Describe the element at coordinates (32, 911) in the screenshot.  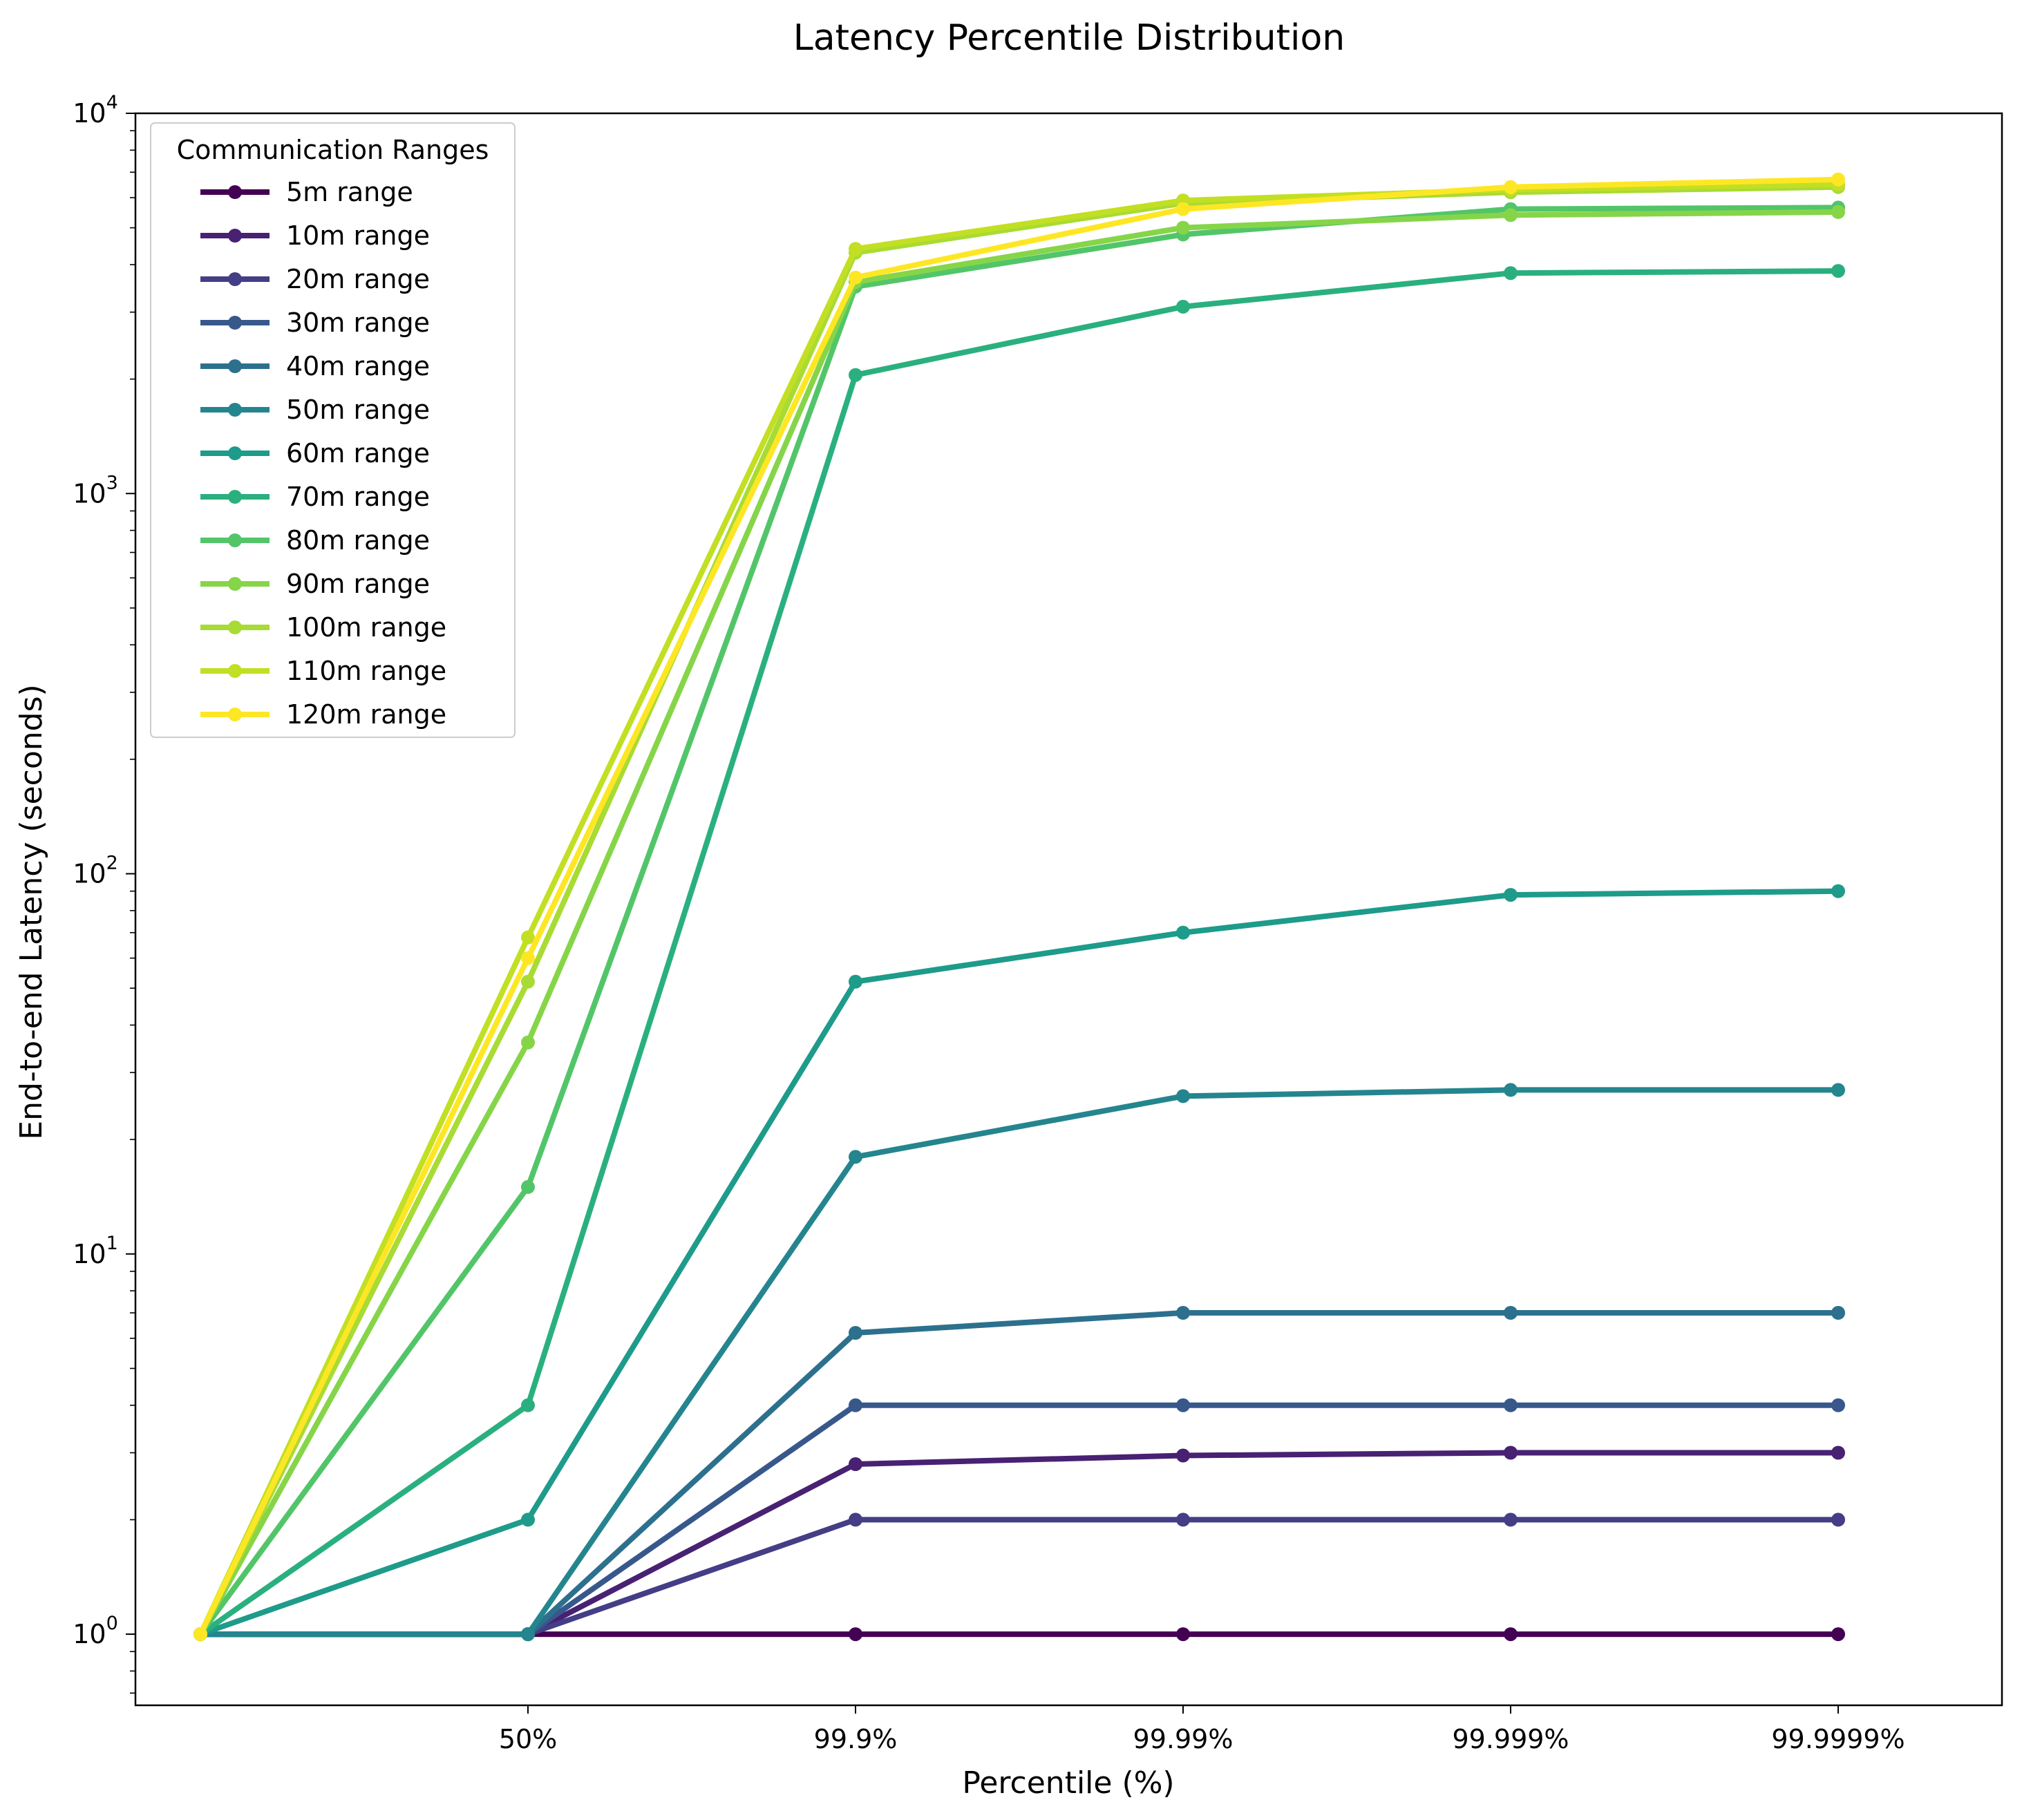
I see `y-axis-label: End-to-end Latency (seconds)` at that location.